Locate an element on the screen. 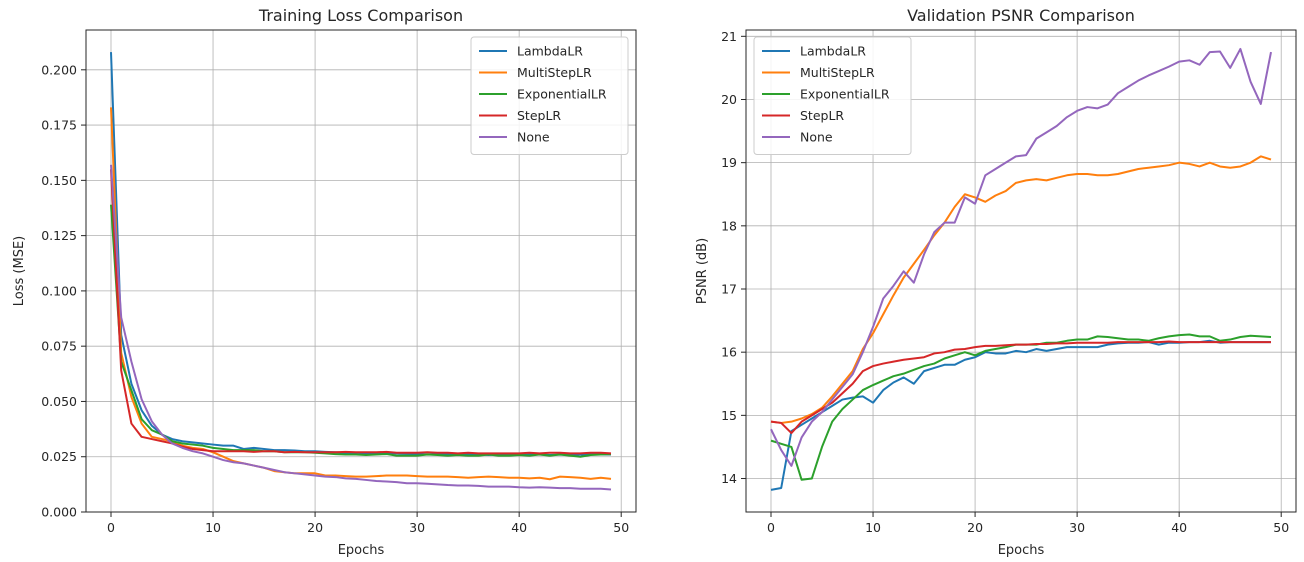 This screenshot has height=562, width=1304. psnr-ytick-label-2: 16 is located at coordinates (729, 352).